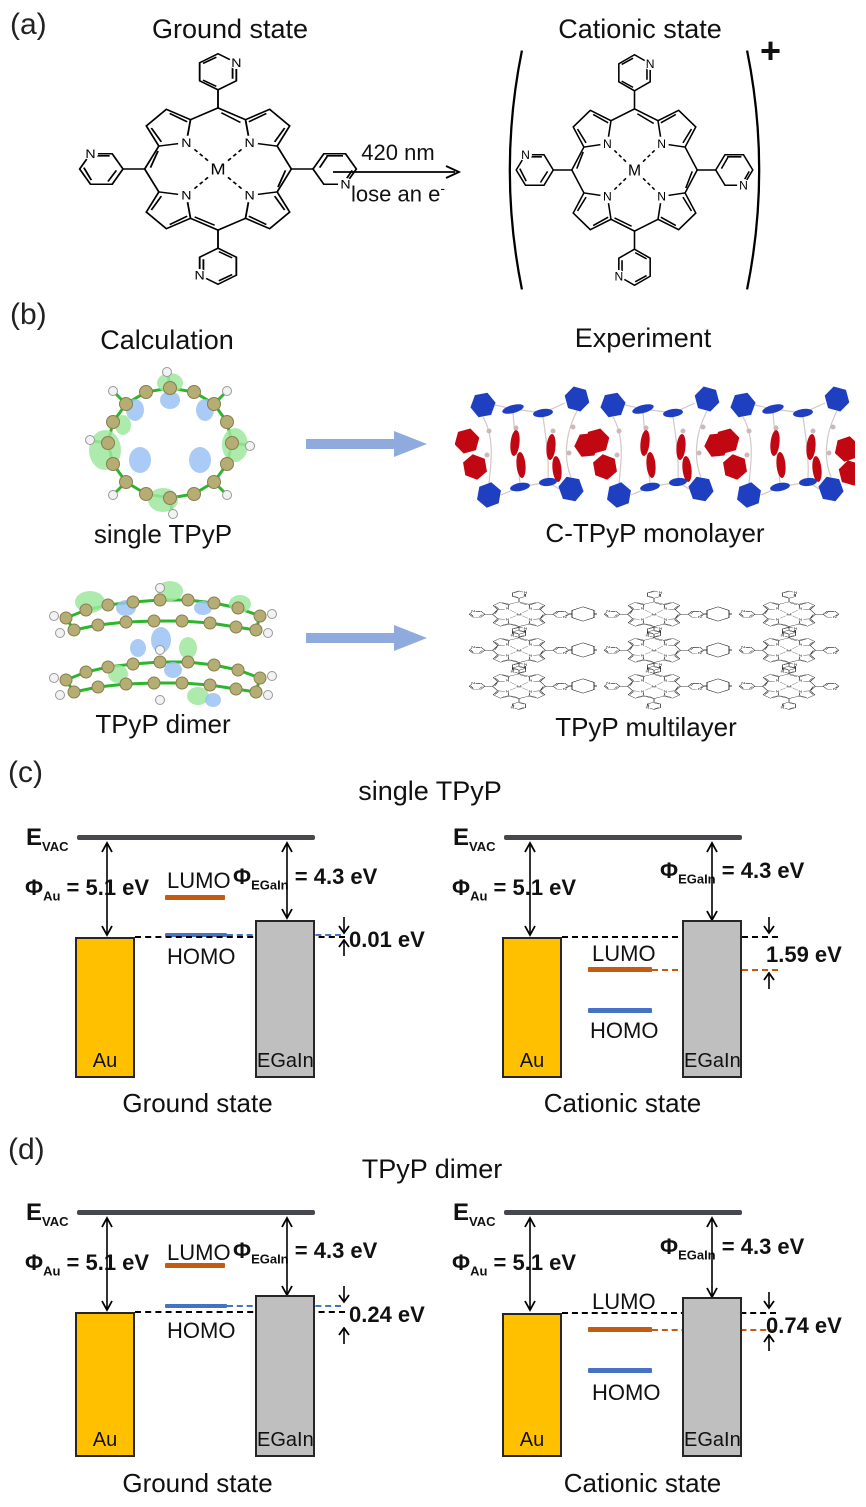  Describe the element at coordinates (804, 954) in the screenshot. I see `energy-gap-value: 1.59 eV` at that location.